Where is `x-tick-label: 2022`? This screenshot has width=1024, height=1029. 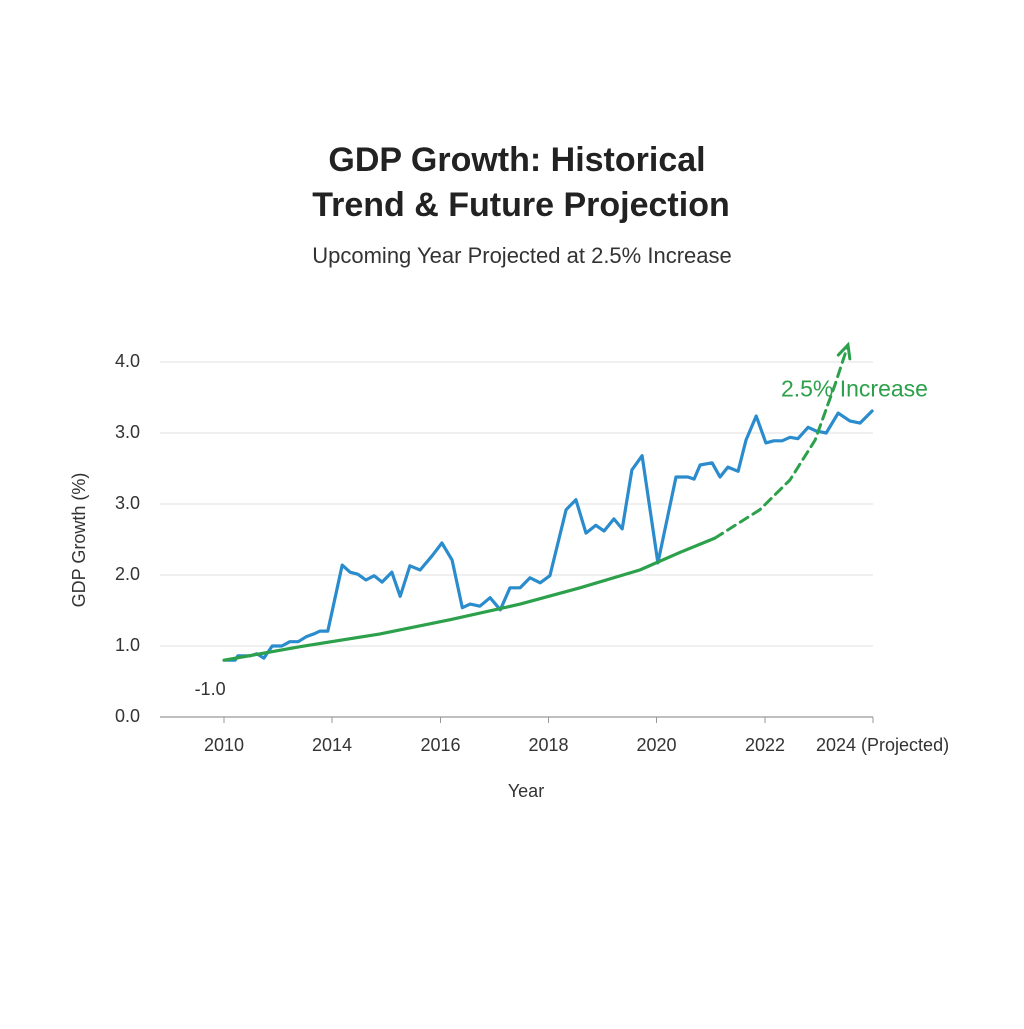
x-tick-label: 2022 is located at coordinates (765, 745).